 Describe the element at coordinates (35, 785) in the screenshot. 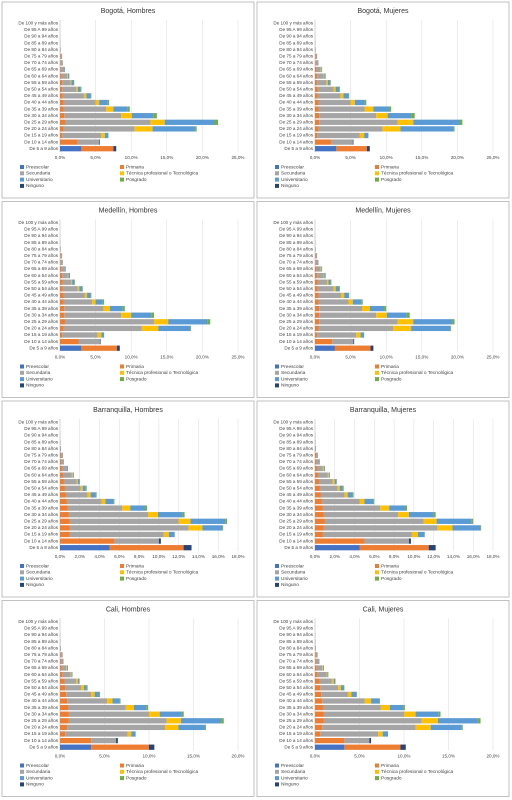

I see `legend-label: Ninguno` at that location.